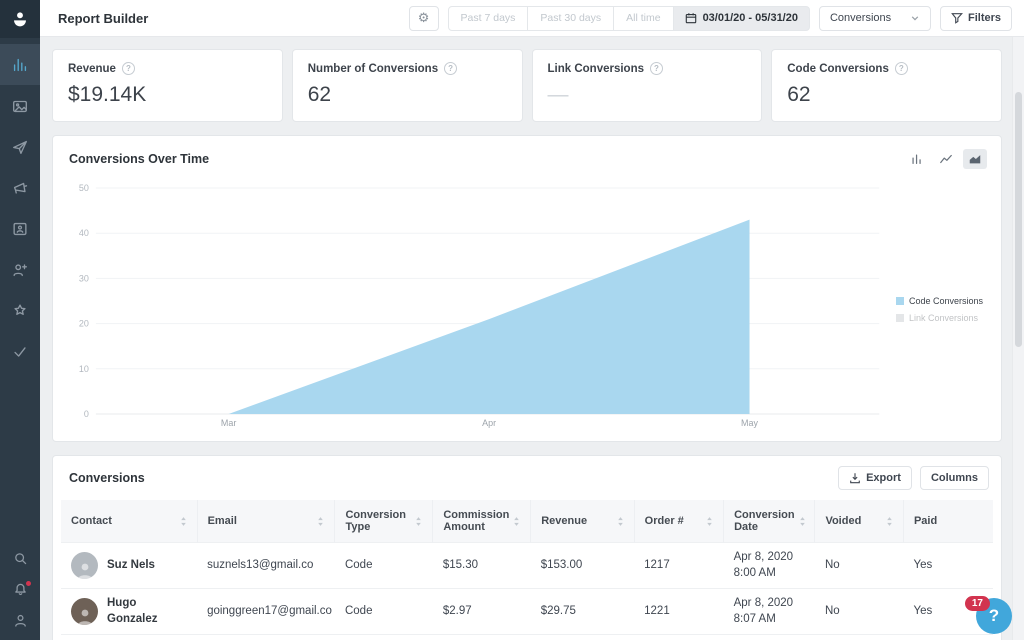 This screenshot has height=640, width=1024. Describe the element at coordinates (994, 616) in the screenshot. I see `help-button: ?` at that location.